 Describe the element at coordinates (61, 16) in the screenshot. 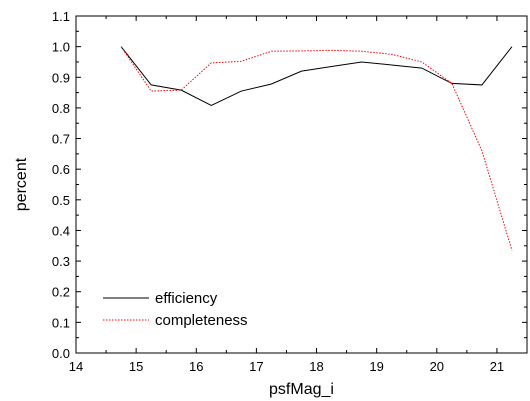

I see `y-tick-label: 1.1` at that location.